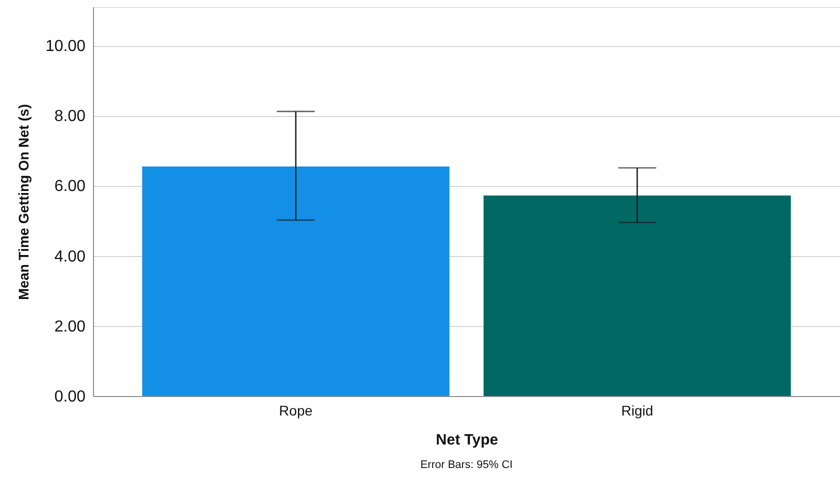  I want to click on text: Error Bars: 95% CI, so click(466, 465).